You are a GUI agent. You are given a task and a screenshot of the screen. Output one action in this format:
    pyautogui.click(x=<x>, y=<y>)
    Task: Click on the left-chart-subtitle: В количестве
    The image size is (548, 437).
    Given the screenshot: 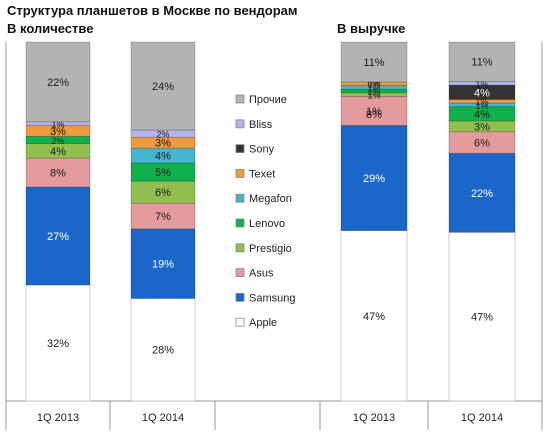 What is the action you would take?
    pyautogui.click(x=50, y=28)
    